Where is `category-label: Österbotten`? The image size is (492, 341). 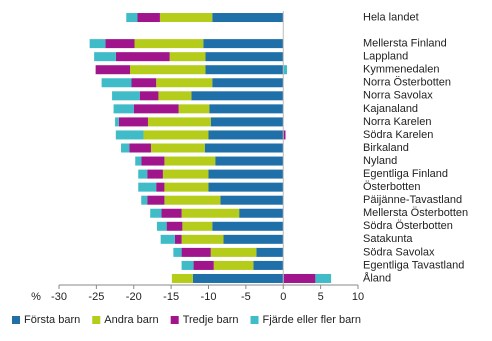 category-label: Österbotten is located at coordinates (391, 187).